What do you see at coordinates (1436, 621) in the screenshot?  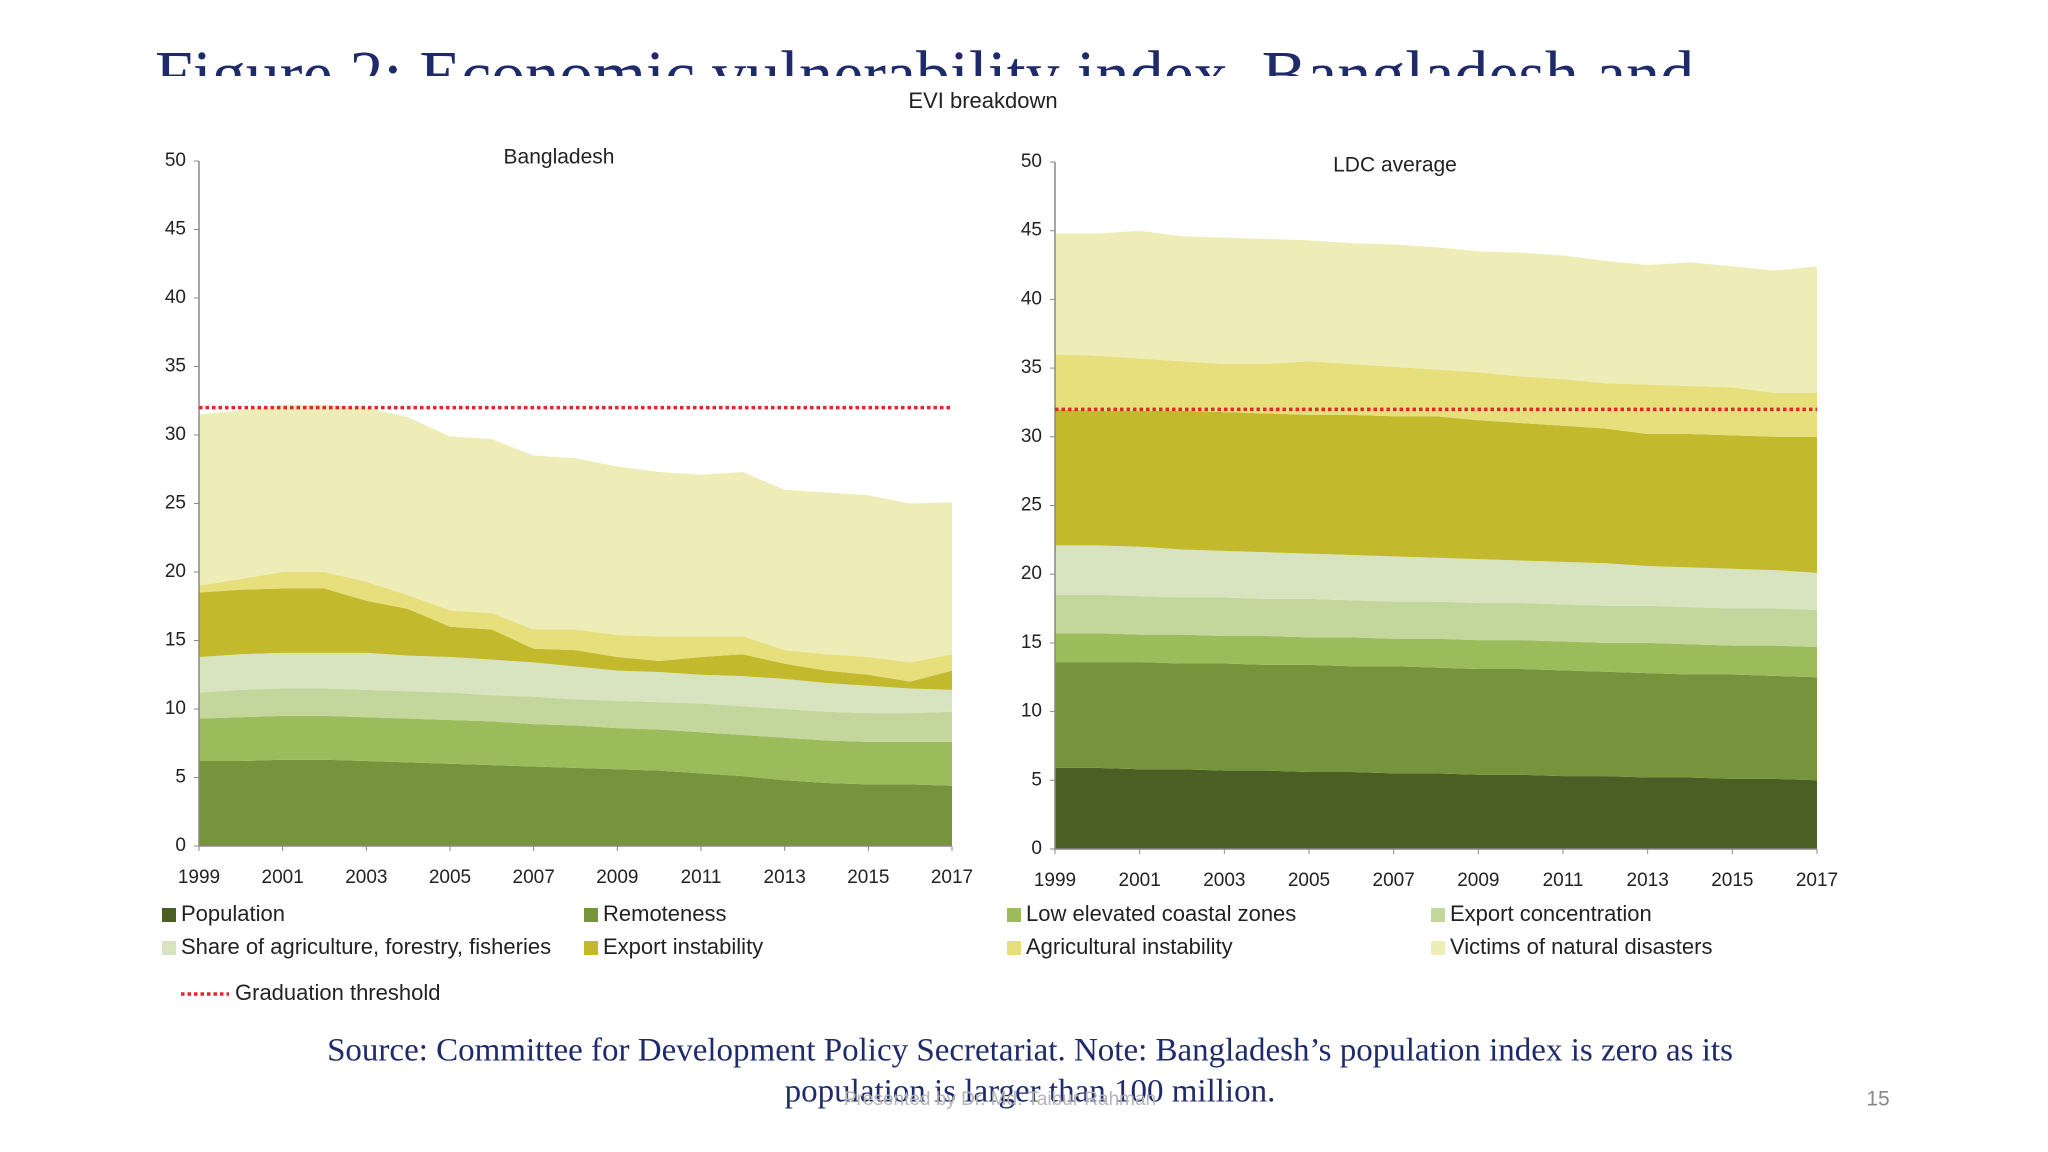 I see `area: Export concentration` at bounding box center [1436, 621].